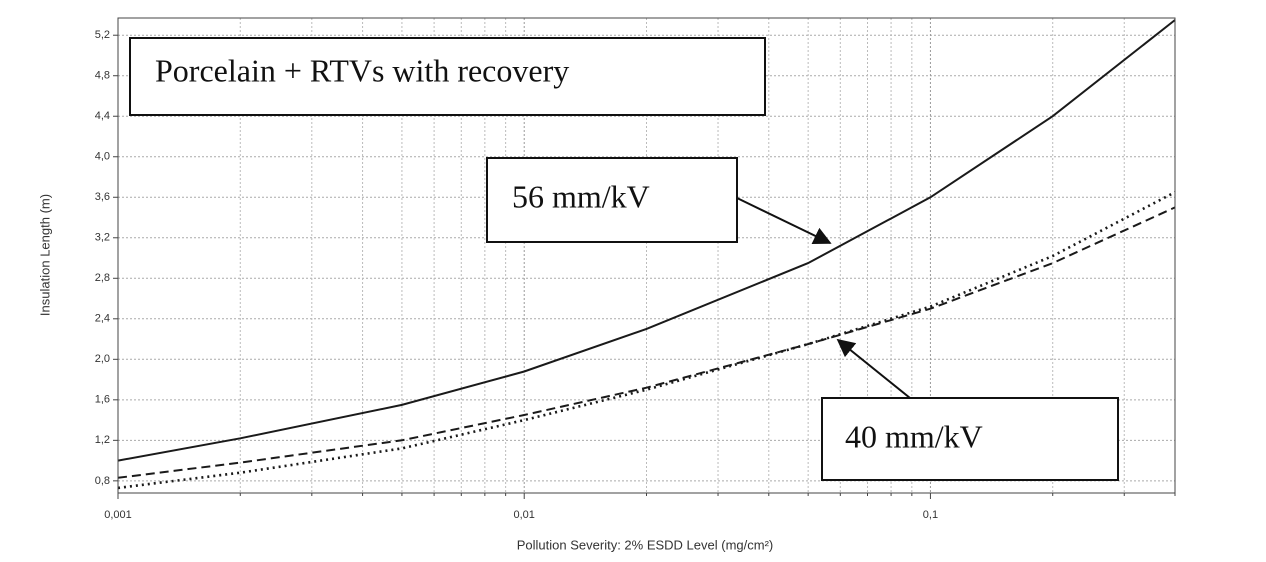  Describe the element at coordinates (102, 400) in the screenshot. I see `y-tick-label: 1,6` at that location.